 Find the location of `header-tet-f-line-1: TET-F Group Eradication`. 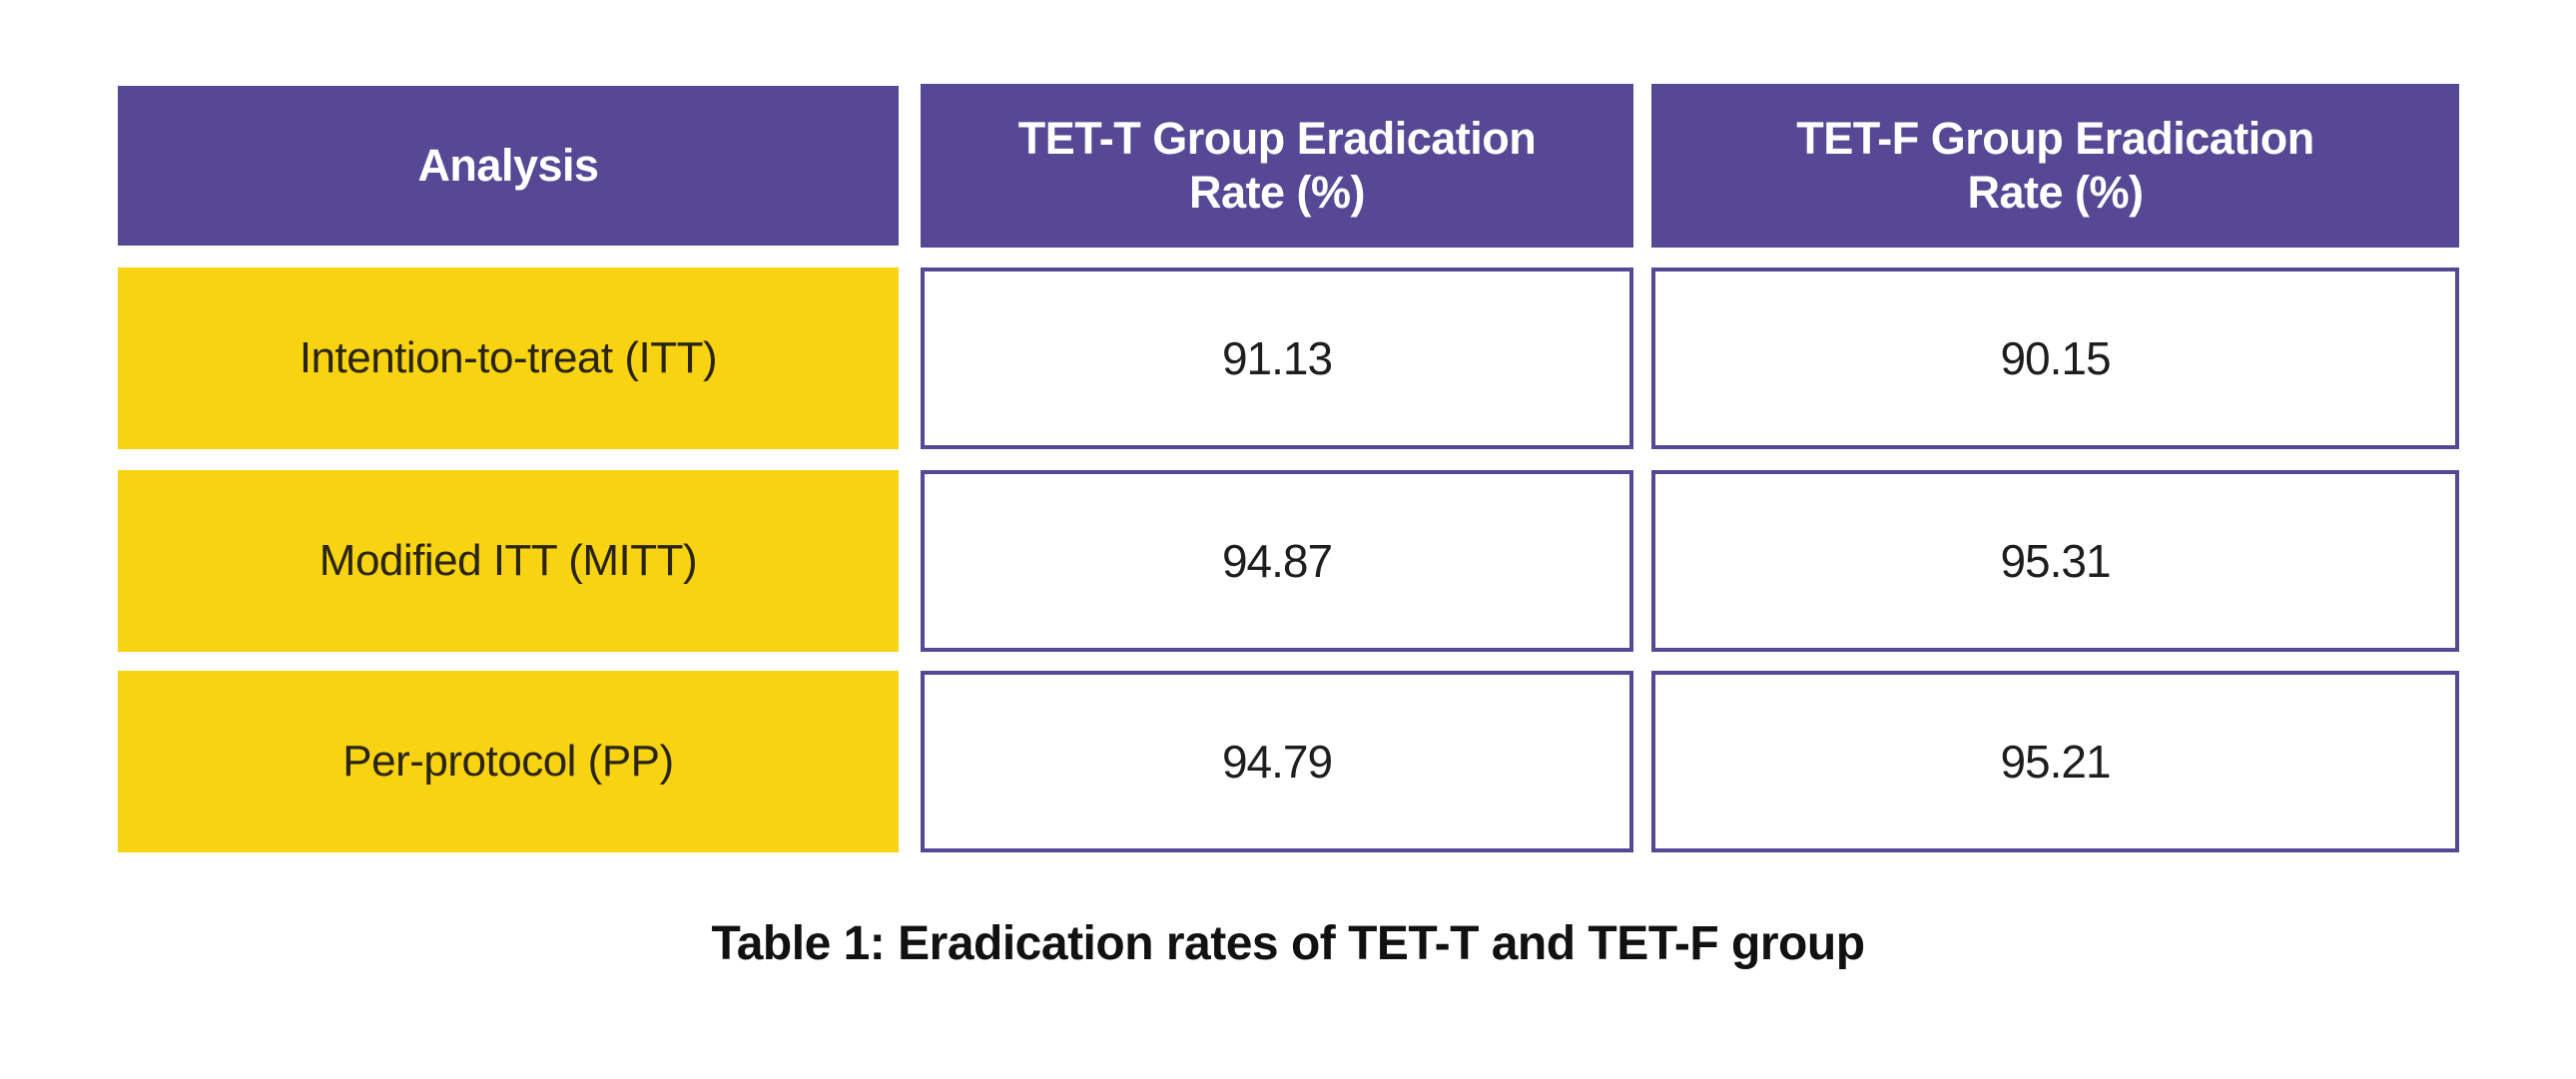

header-tet-f-line-1: TET-F Group Eradication is located at coordinates (2055, 138).